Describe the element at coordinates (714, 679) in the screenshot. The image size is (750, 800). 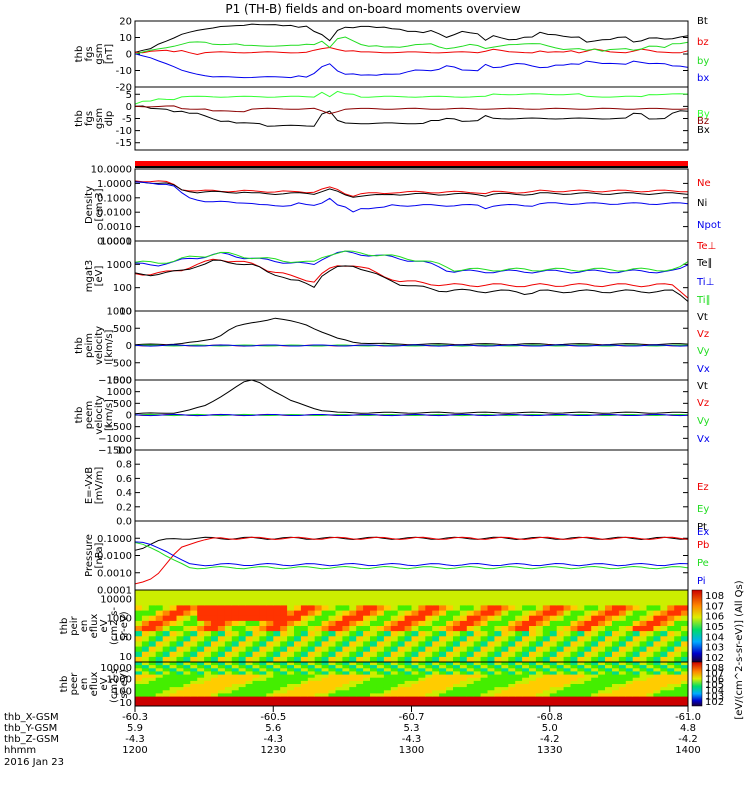
I see `colorbar-tick: 106` at that location.